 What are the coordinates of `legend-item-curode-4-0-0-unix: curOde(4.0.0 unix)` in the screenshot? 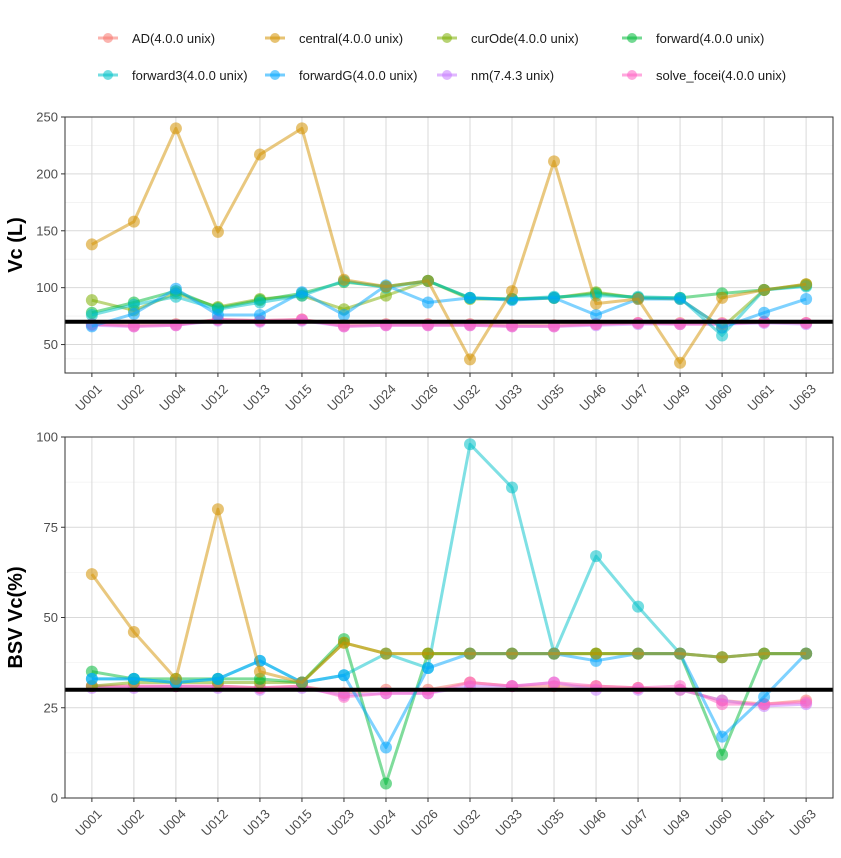 It's located at (508, 38).